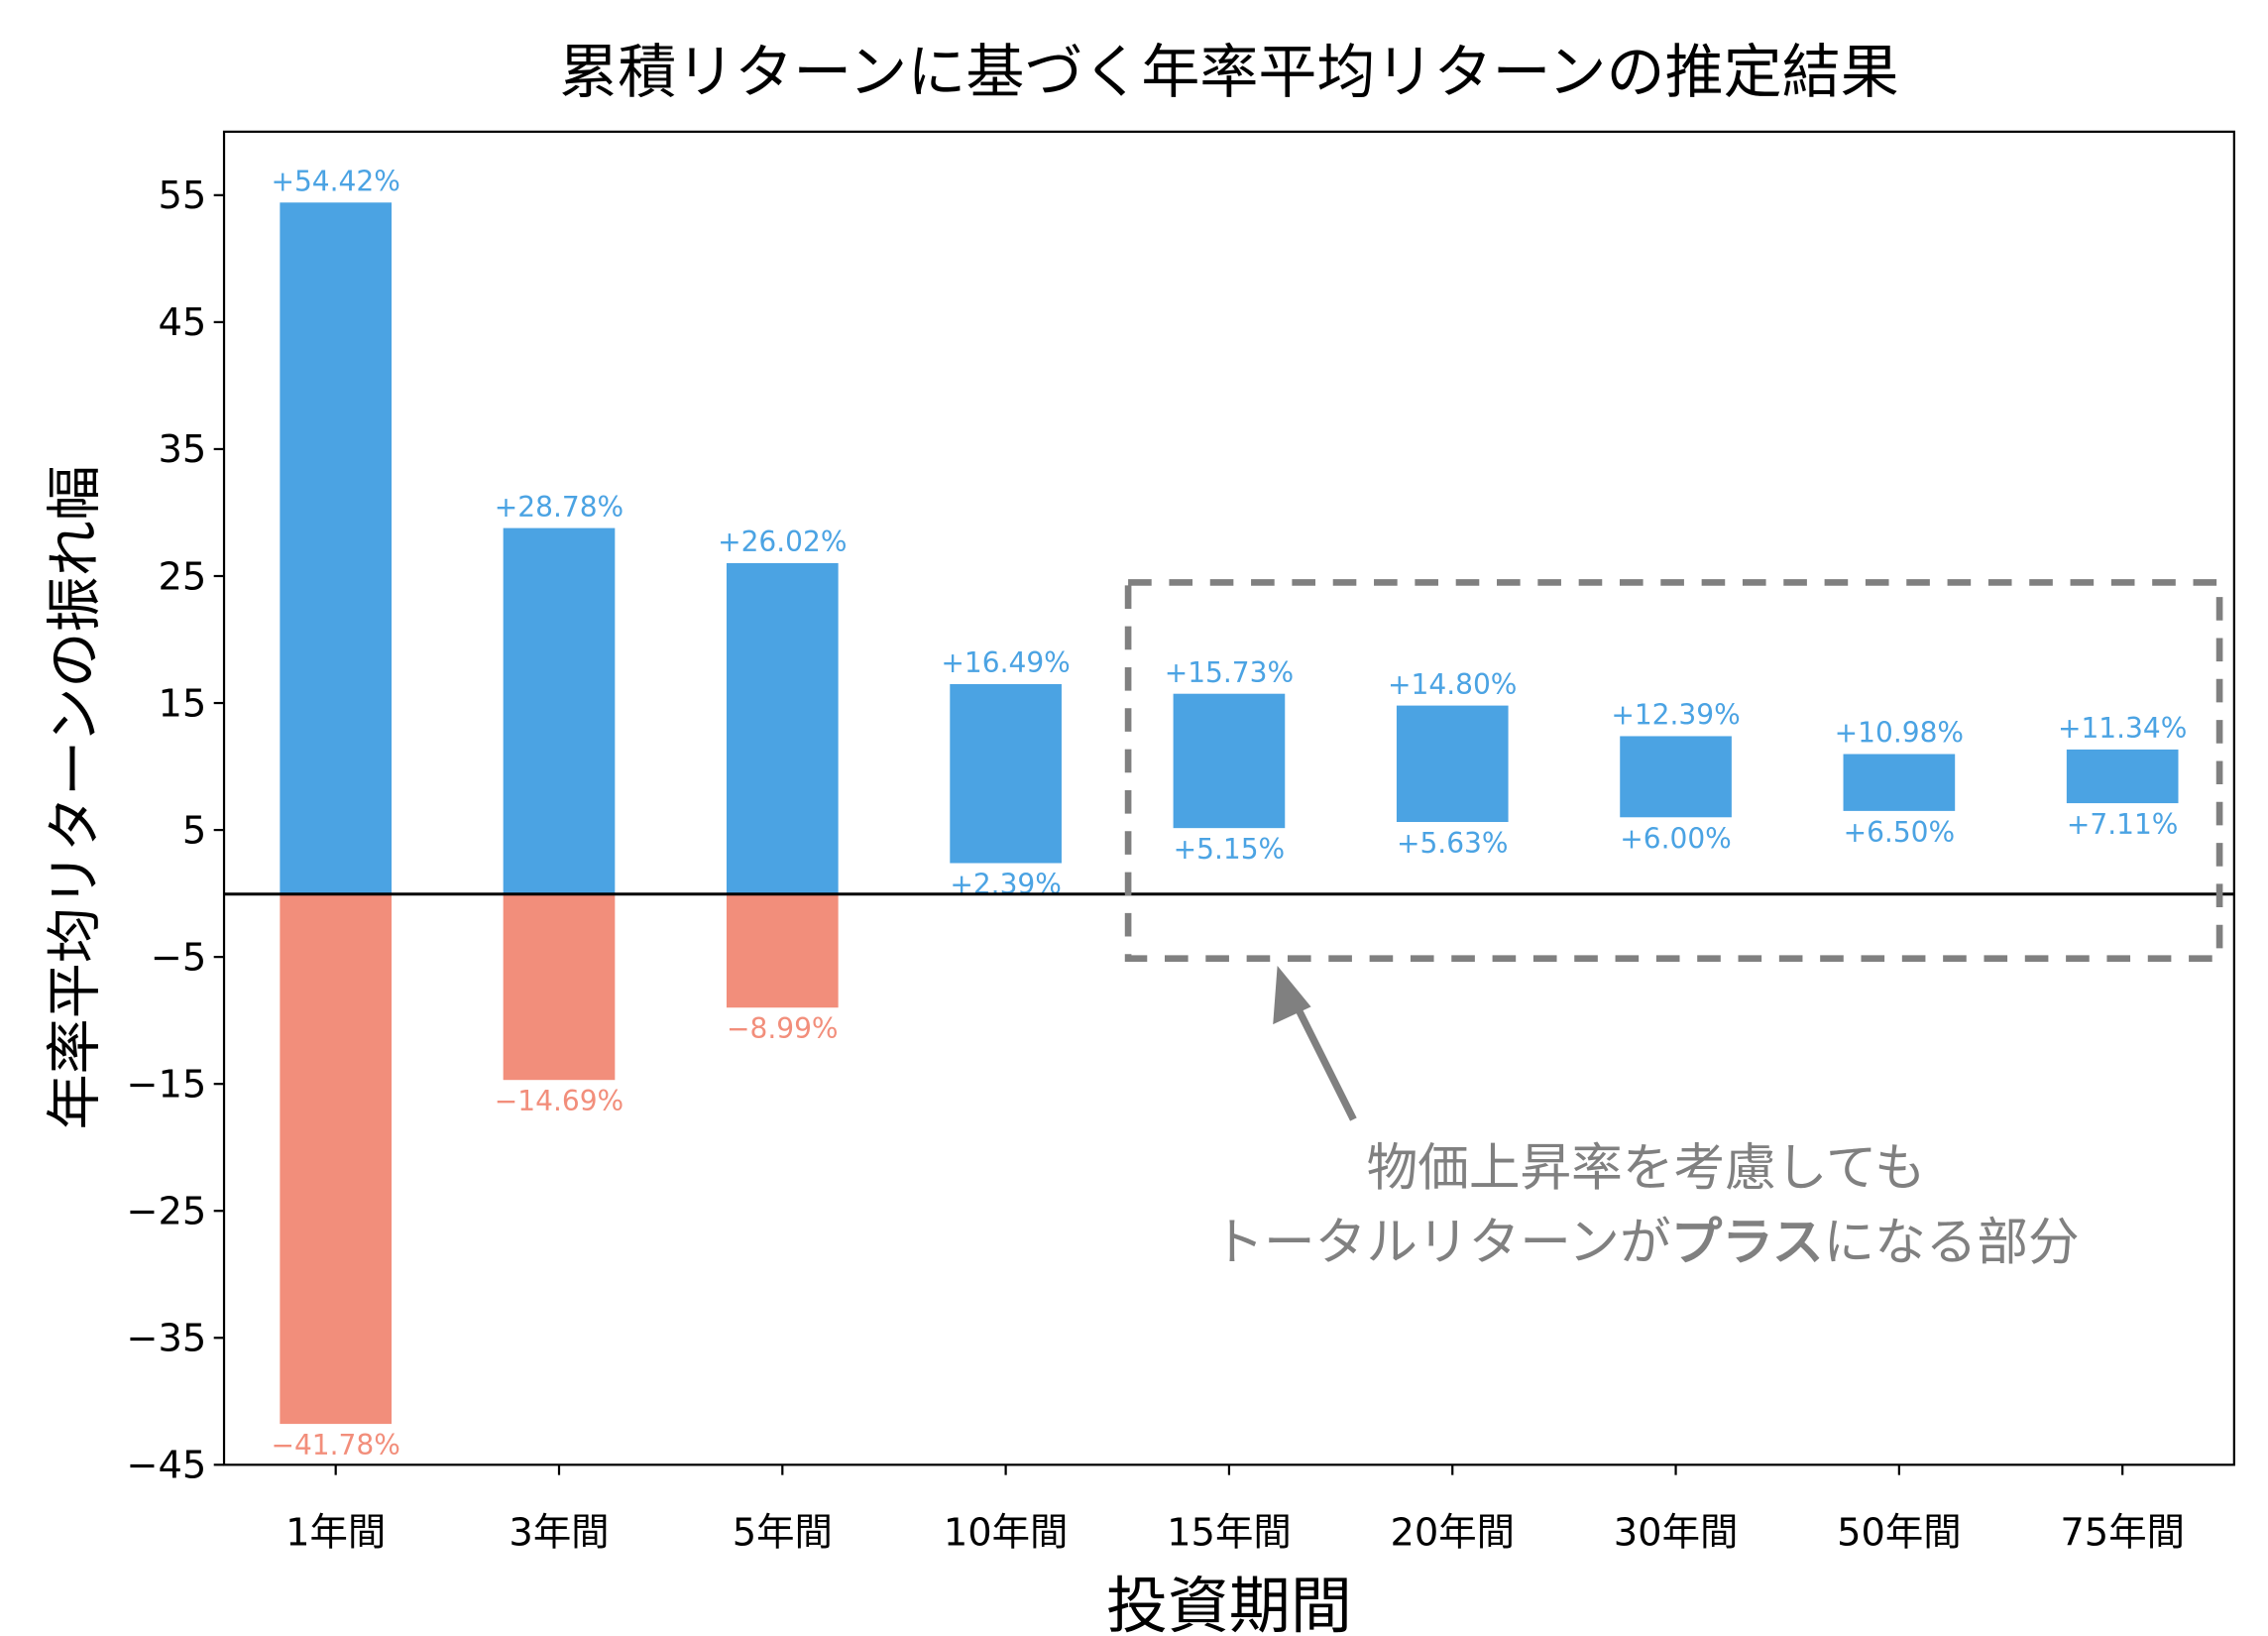 This screenshot has width=2268, height=1636. What do you see at coordinates (1899, 1532) in the screenshot?
I see `x-tick-label: 50年間` at bounding box center [1899, 1532].